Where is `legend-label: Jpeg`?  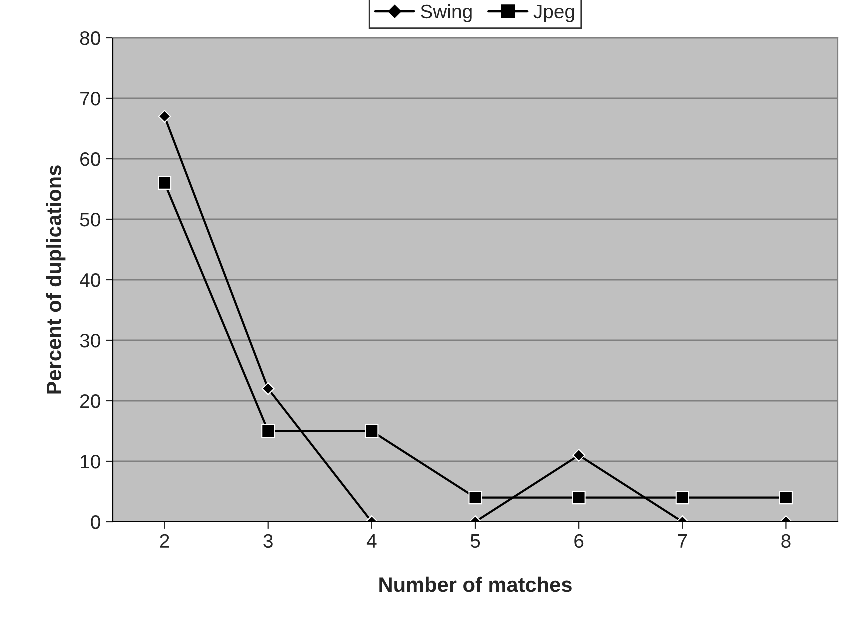 legend-label: Jpeg is located at coordinates (554, 13).